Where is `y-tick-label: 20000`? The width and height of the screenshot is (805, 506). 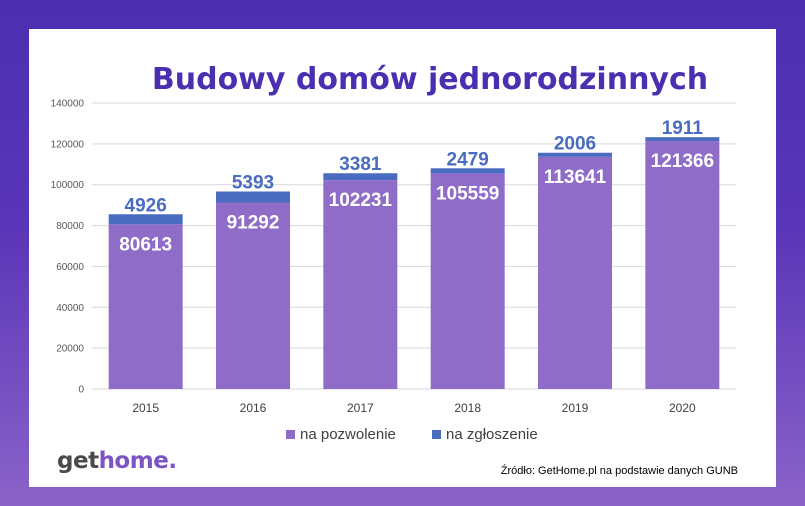
y-tick-label: 20000 is located at coordinates (70, 349).